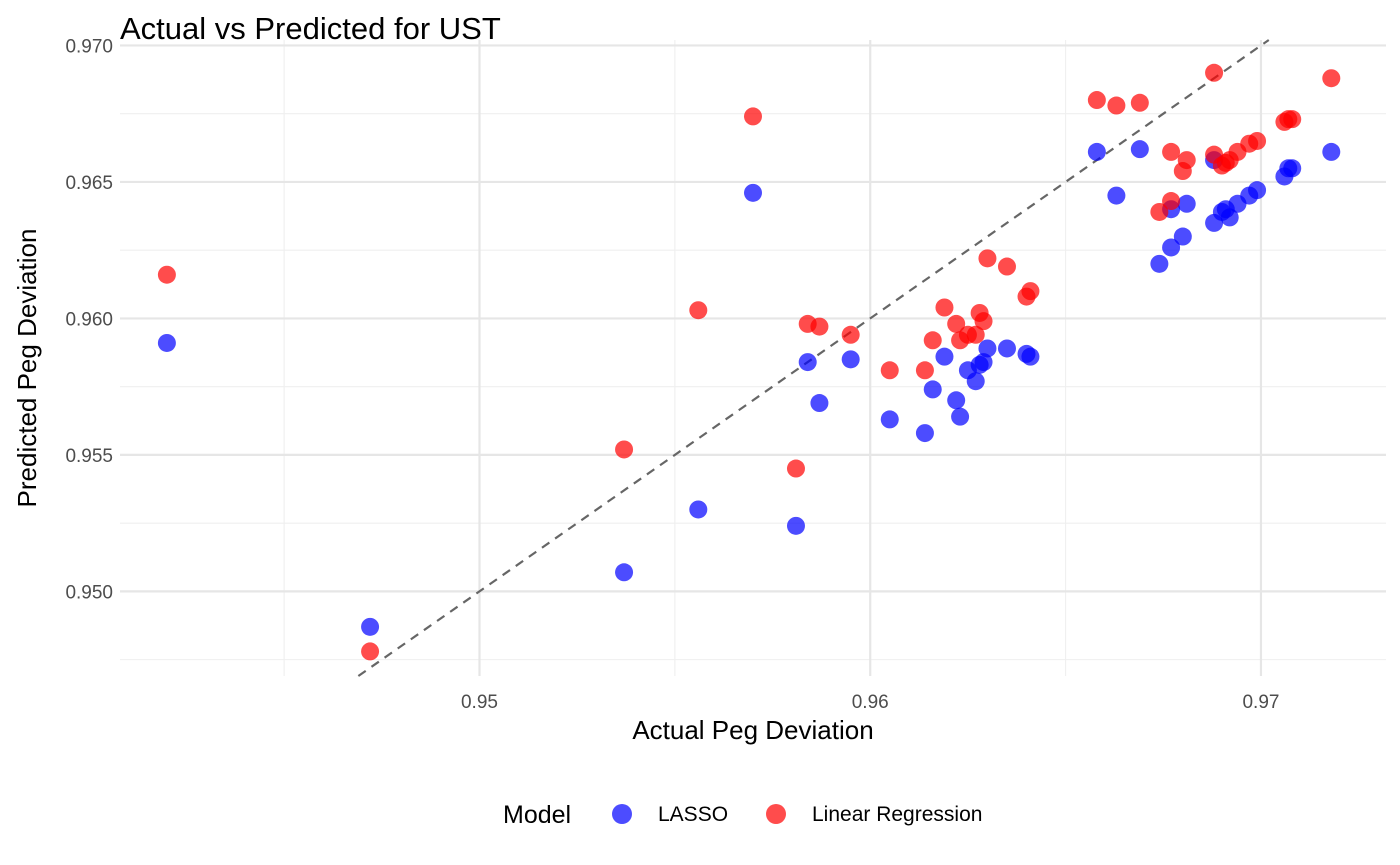 This screenshot has height=865, width=1400. Describe the element at coordinates (1260, 702) in the screenshot. I see `x-tick-label: 0.97` at that location.